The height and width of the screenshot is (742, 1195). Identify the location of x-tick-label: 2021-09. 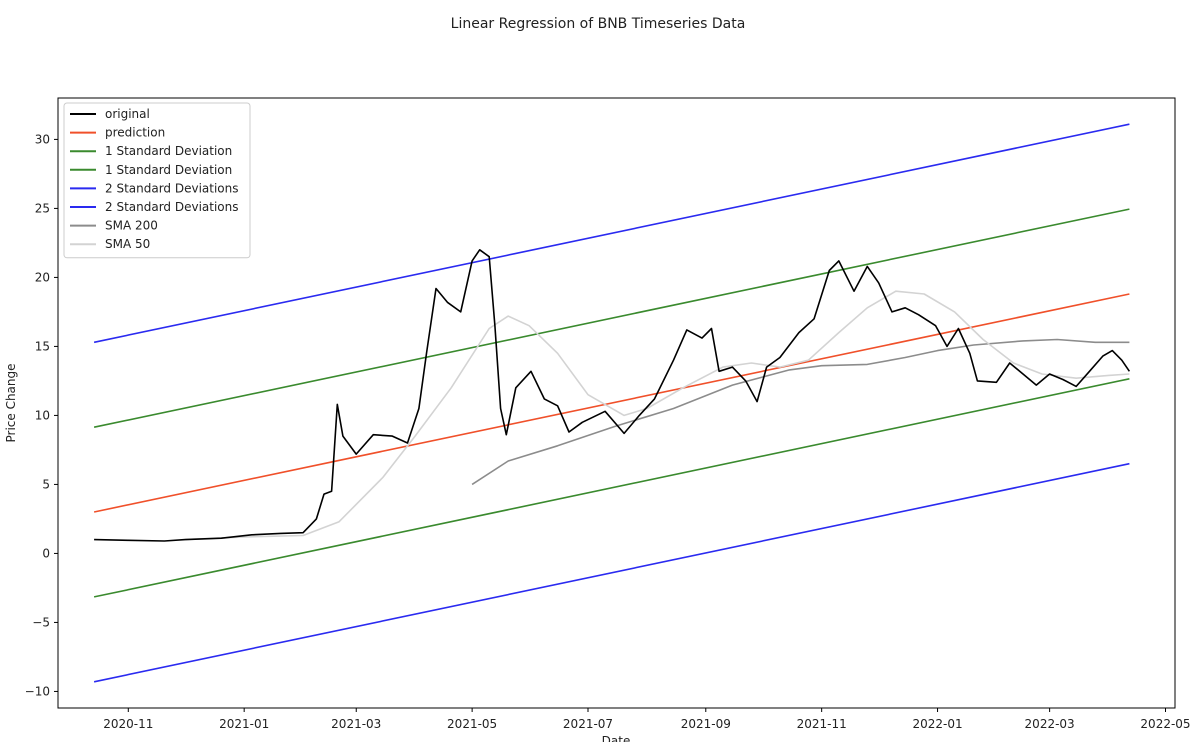
(706, 724).